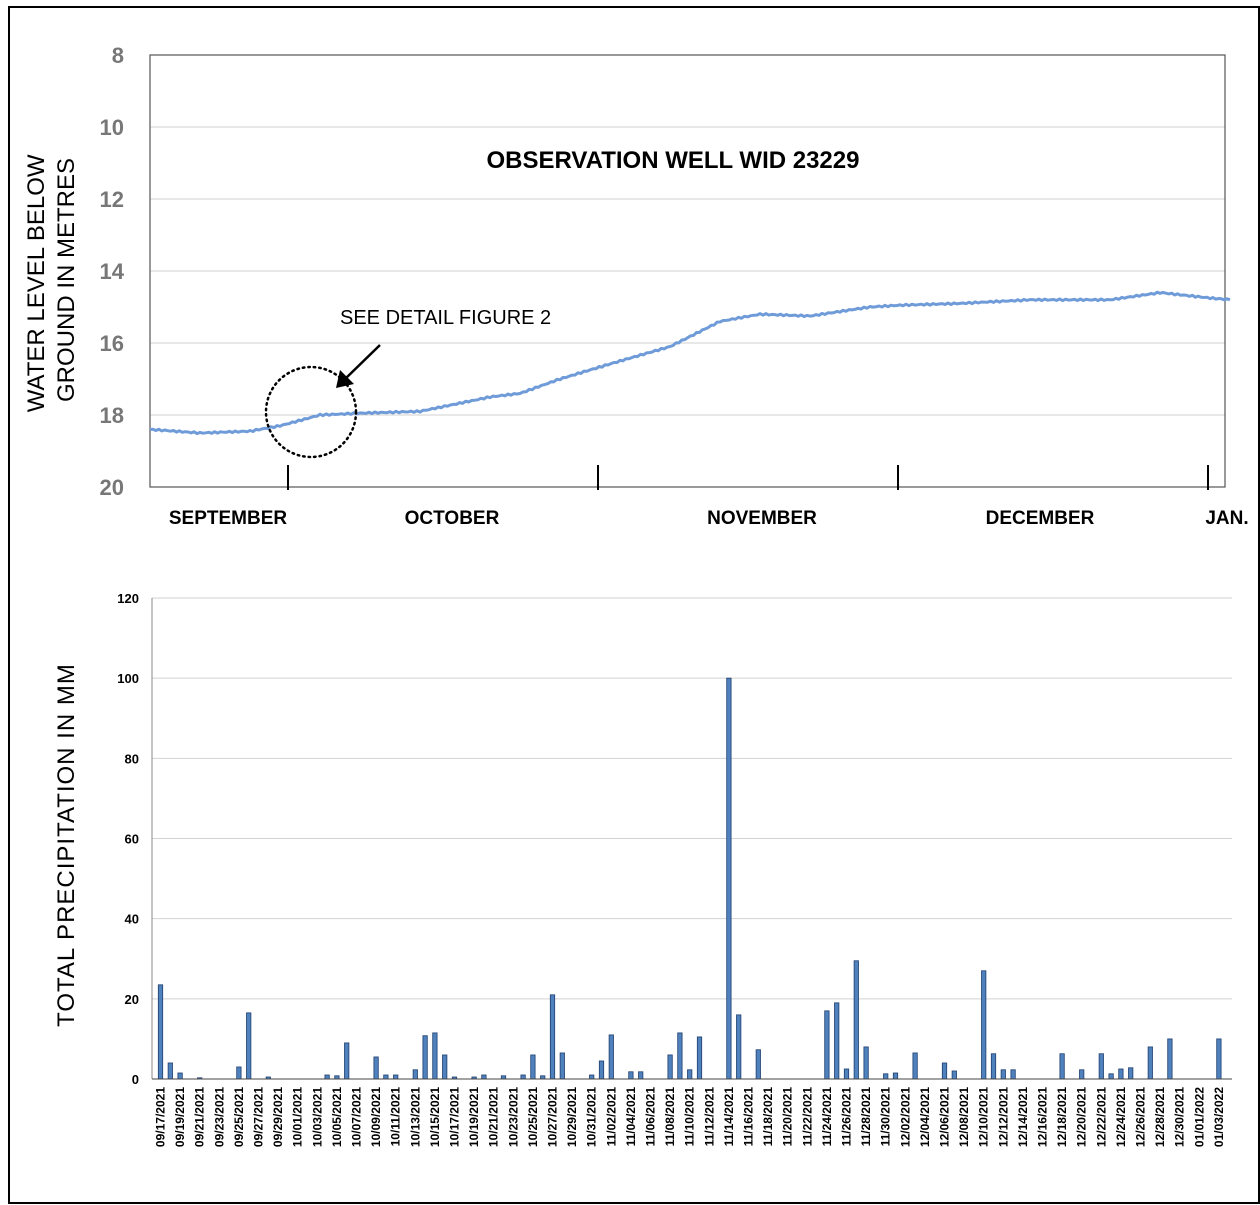 The height and width of the screenshot is (1205, 1260). Describe the element at coordinates (1199, 1117) in the screenshot. I see `date-tick-01/01/2022: 01/01/2022` at that location.